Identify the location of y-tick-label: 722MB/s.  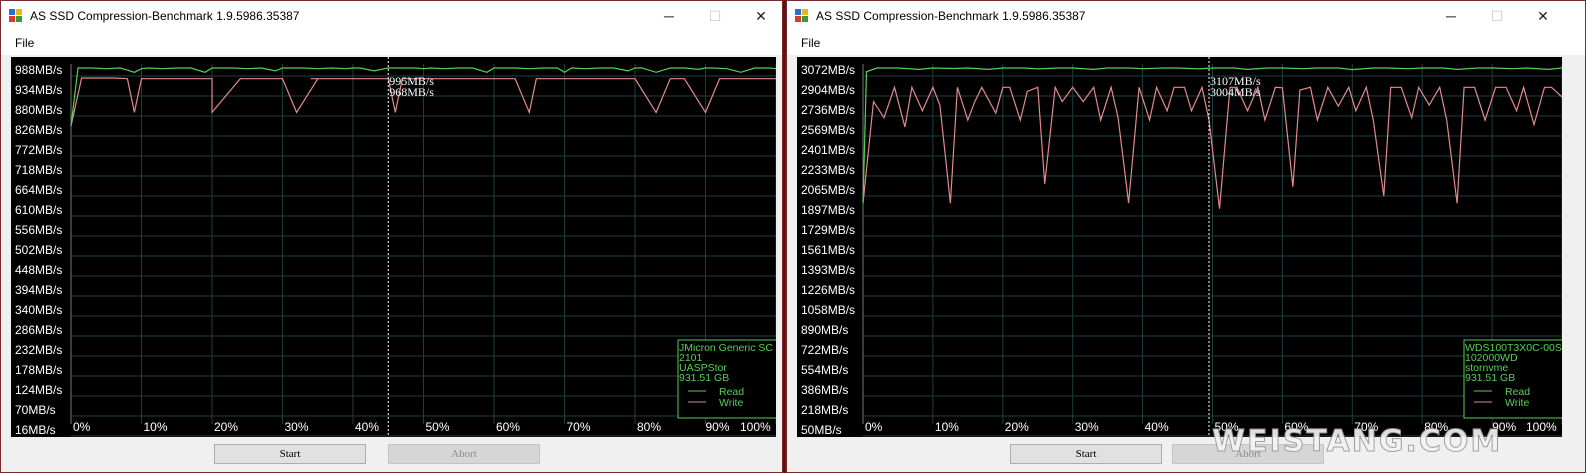
(824, 350).